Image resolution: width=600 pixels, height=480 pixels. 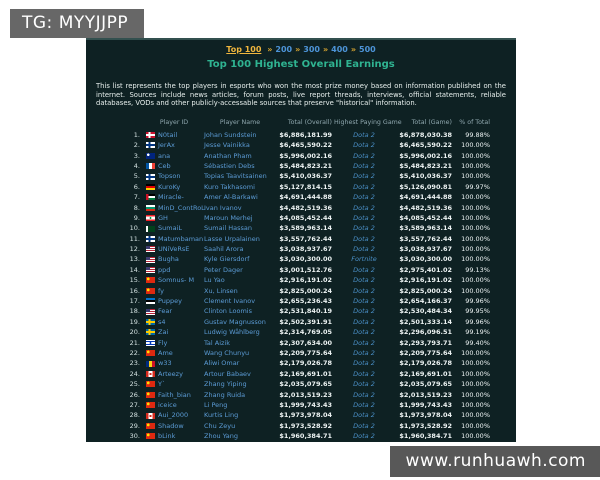 I want to click on nav-link-200: 200, so click(x=284, y=49).